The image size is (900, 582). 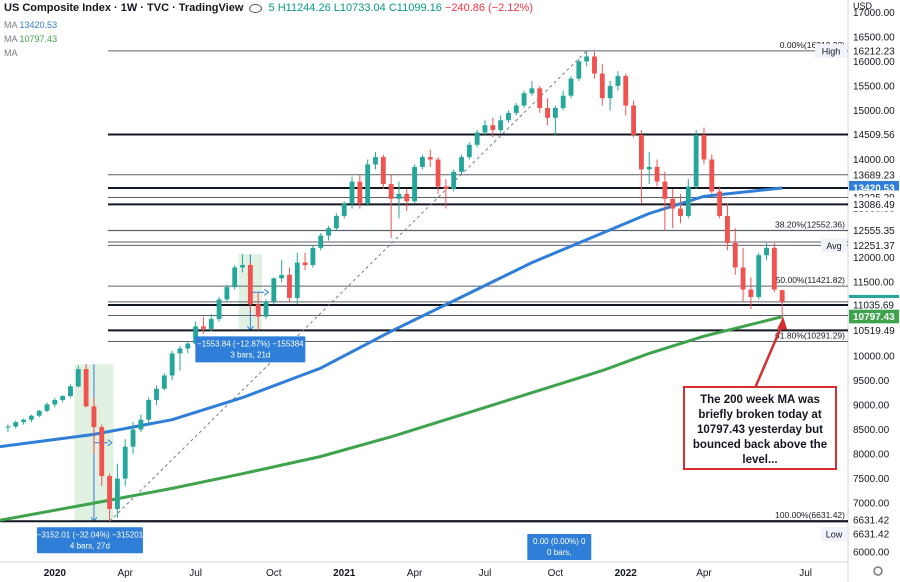 What do you see at coordinates (344, 573) in the screenshot?
I see `x-tick-label: 2021` at bounding box center [344, 573].